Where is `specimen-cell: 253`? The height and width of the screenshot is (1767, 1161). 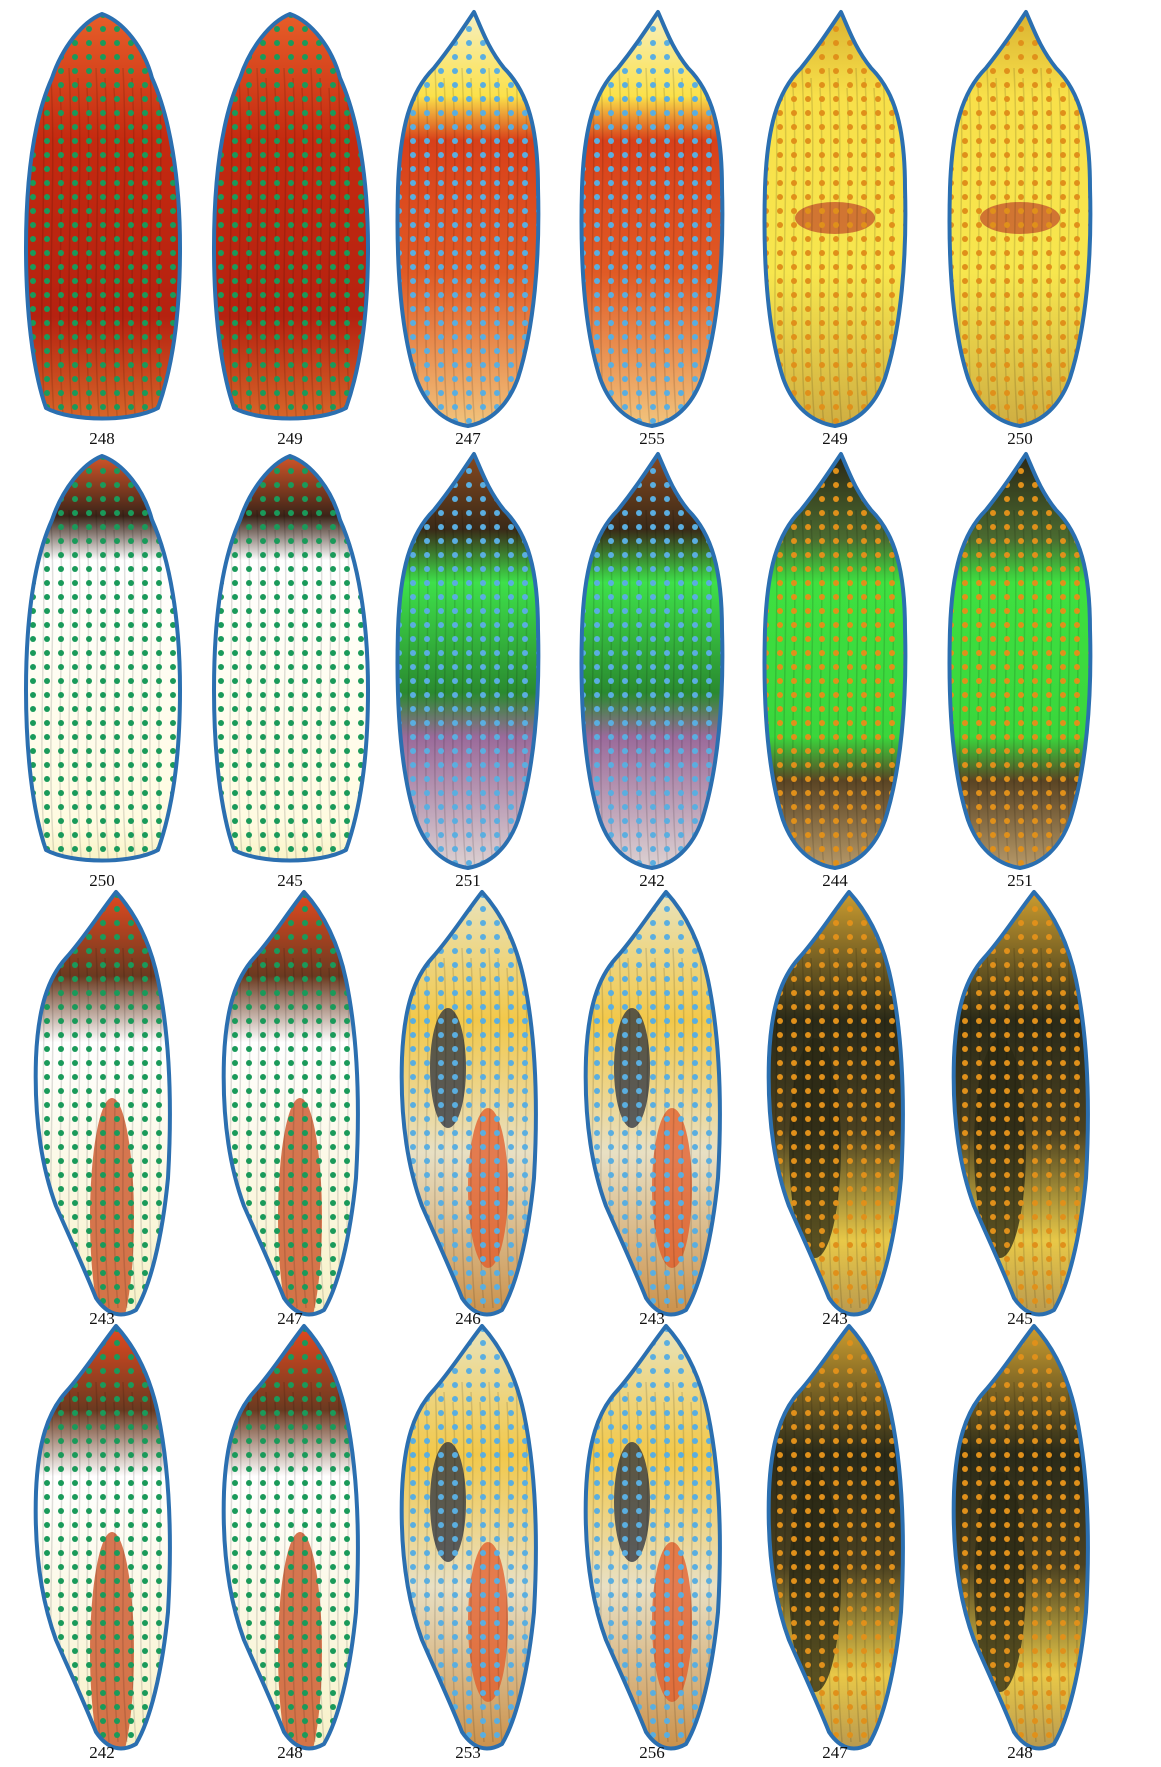
specimen-cell: 253 is located at coordinates (468, 1542).